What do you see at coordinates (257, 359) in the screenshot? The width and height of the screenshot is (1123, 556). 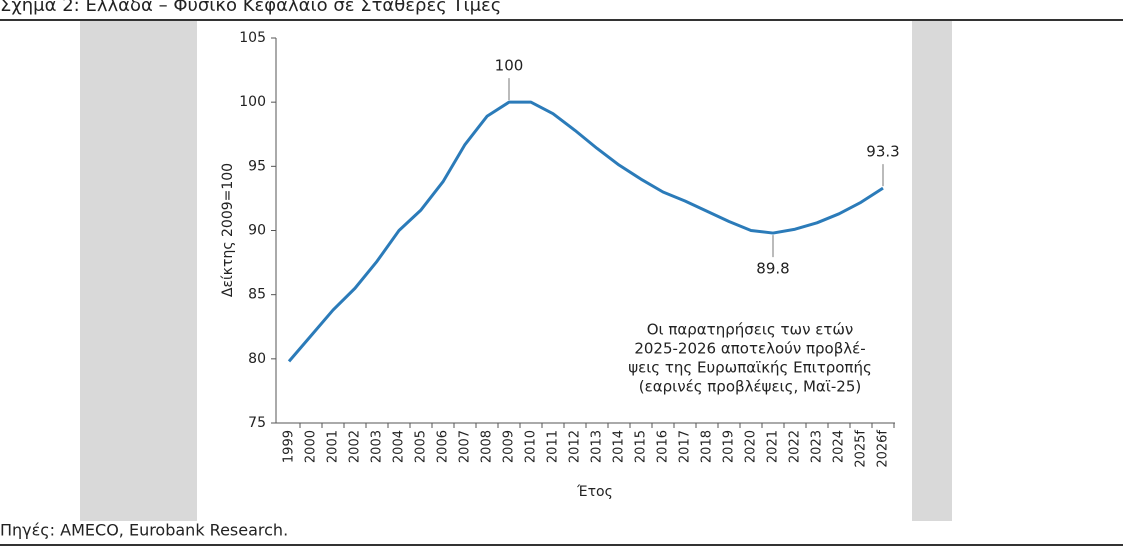 I see `y-tick-label: 80` at bounding box center [257, 359].